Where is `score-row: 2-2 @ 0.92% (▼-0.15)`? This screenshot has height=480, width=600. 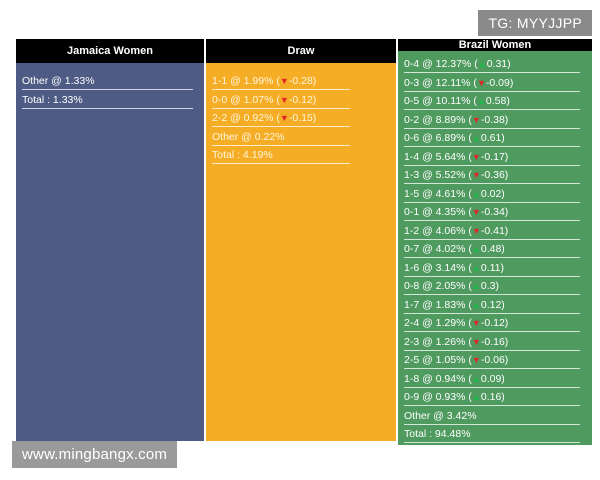 score-row: 2-2 @ 0.92% (▼-0.15) is located at coordinates (281, 118).